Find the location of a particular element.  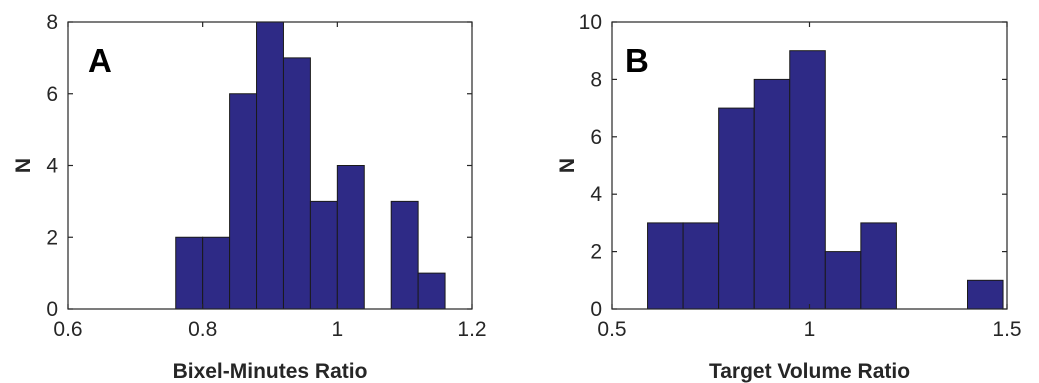

x-axis-label: Bixel-Minutes Ratio is located at coordinates (270, 371).